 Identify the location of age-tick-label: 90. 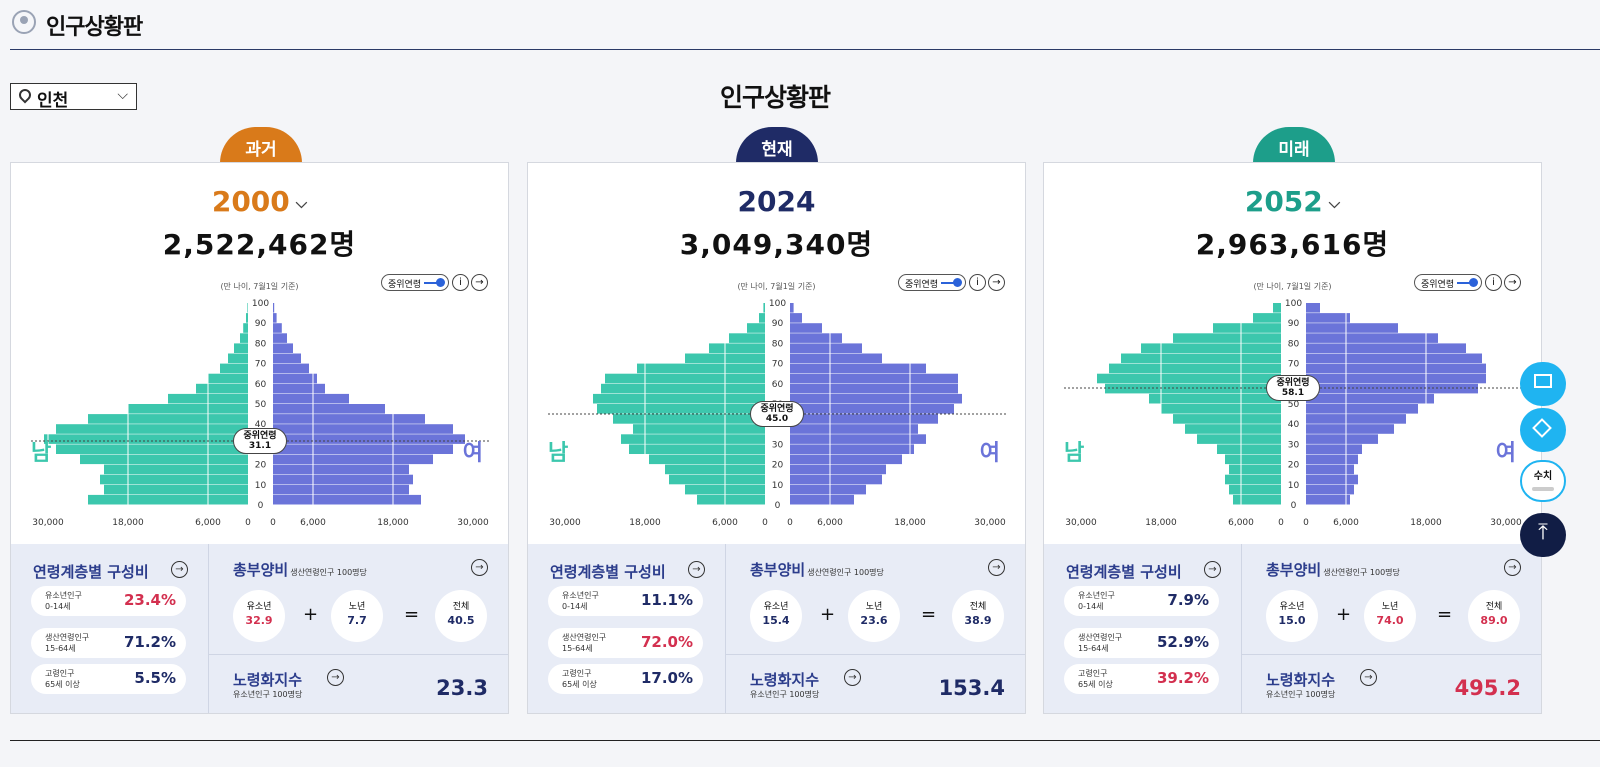
(261, 324).